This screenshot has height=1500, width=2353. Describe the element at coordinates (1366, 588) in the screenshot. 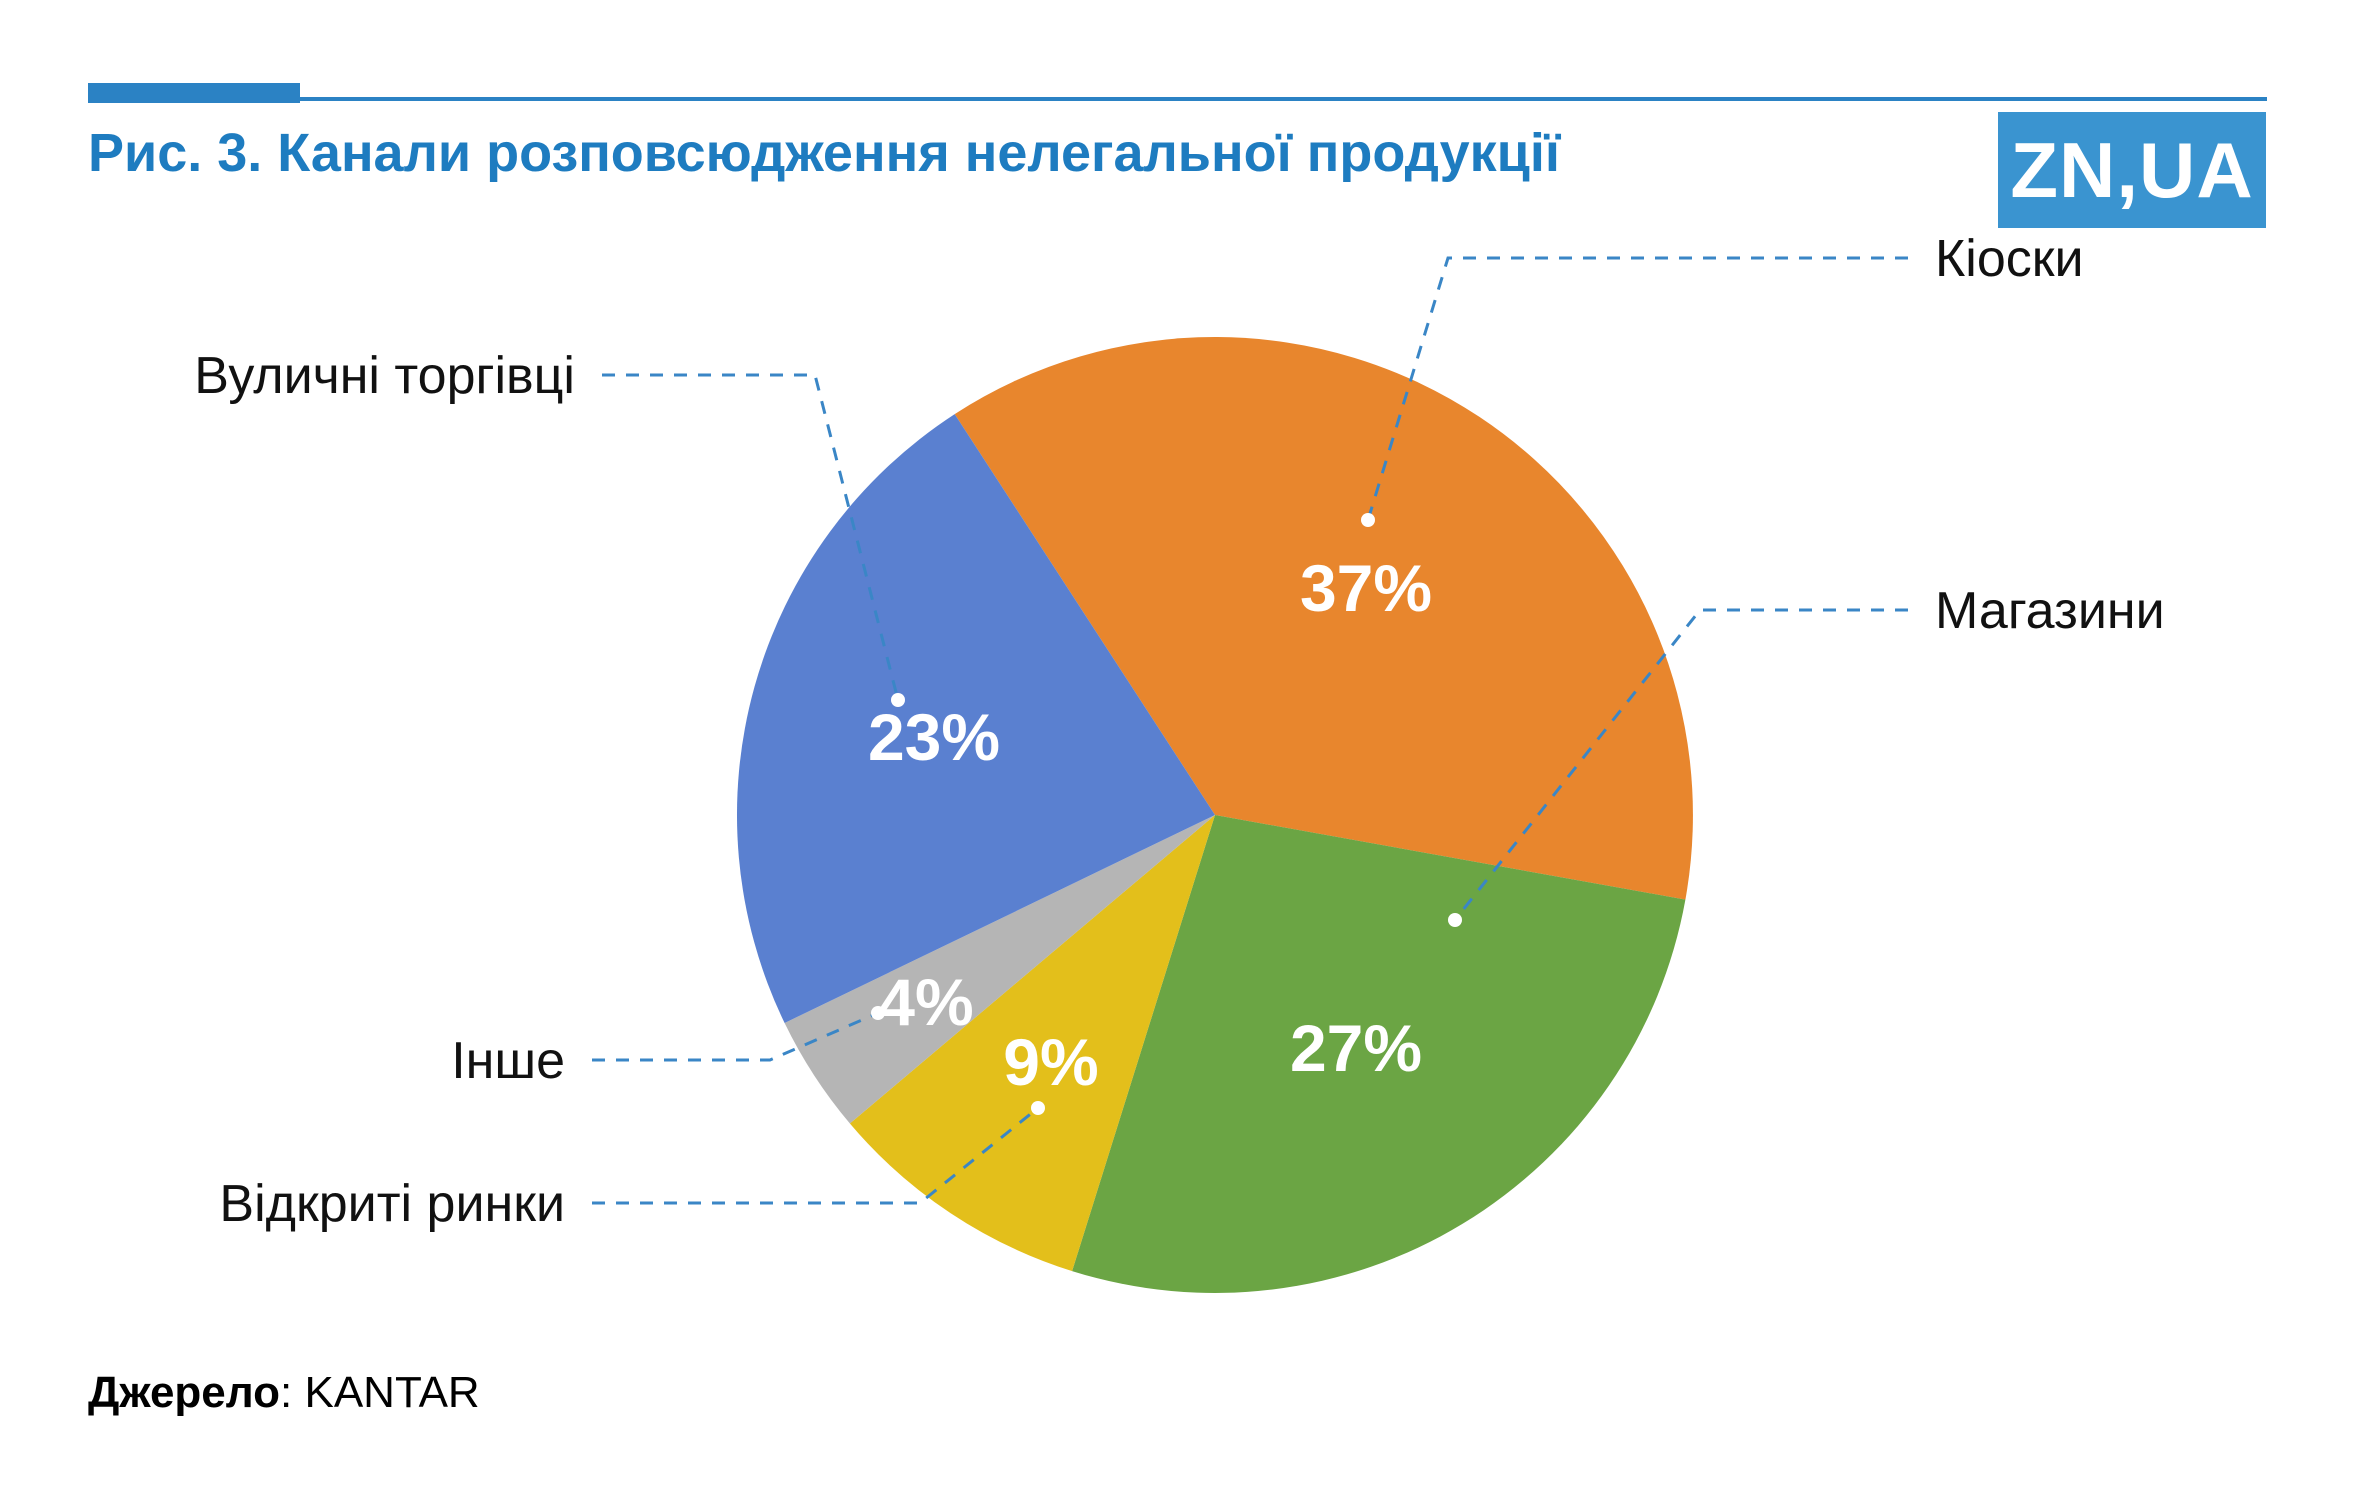

I see `pct-label-kiosks: 37%` at that location.